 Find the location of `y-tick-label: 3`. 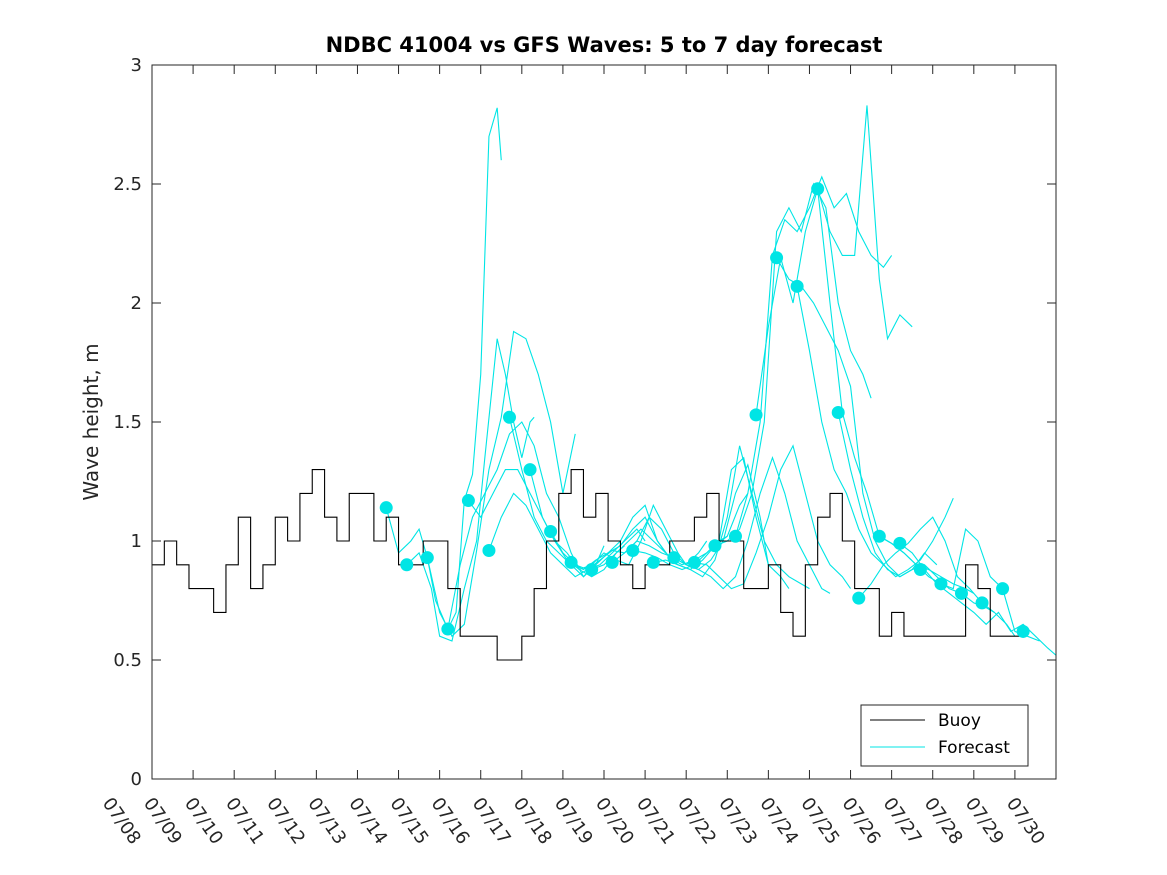

y-tick-label: 3 is located at coordinates (136, 65).